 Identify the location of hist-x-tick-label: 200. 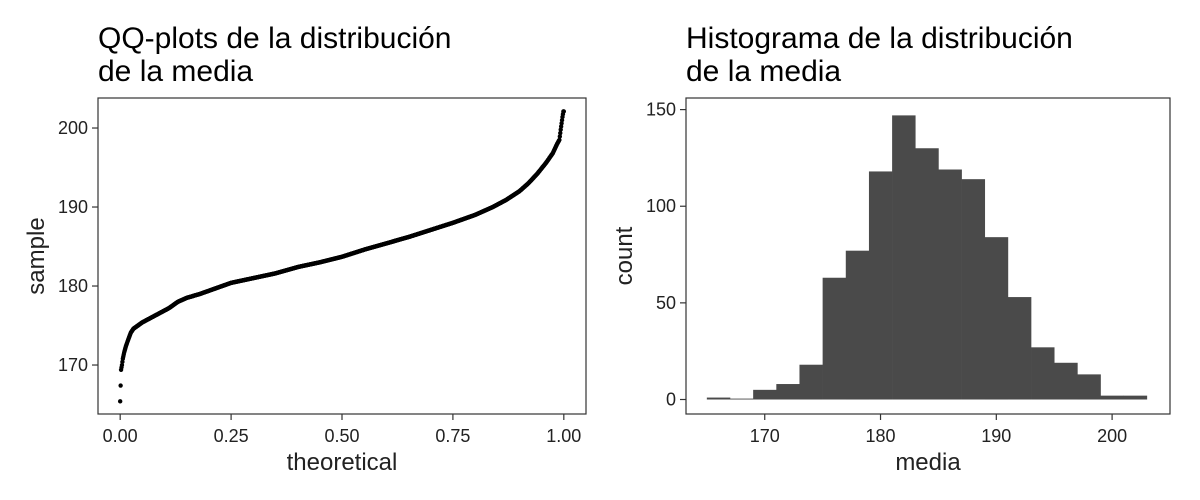
(1112, 436).